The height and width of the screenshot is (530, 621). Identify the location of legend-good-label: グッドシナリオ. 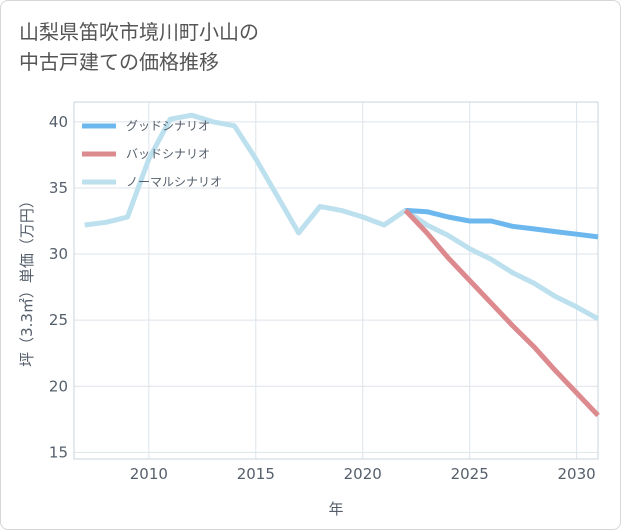
(168, 126).